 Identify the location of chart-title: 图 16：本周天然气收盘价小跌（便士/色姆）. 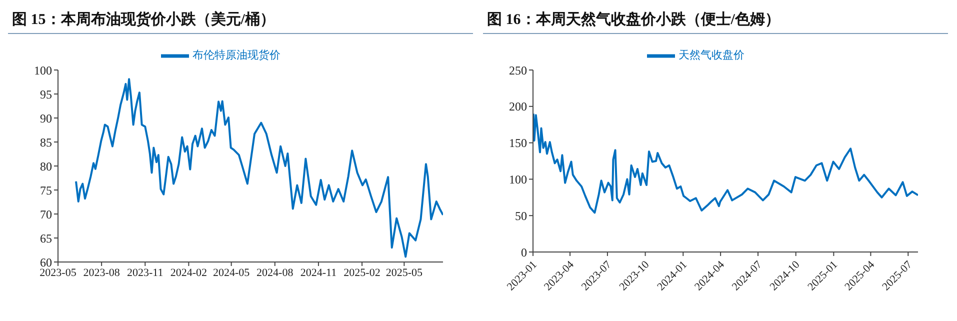
(715, 21).